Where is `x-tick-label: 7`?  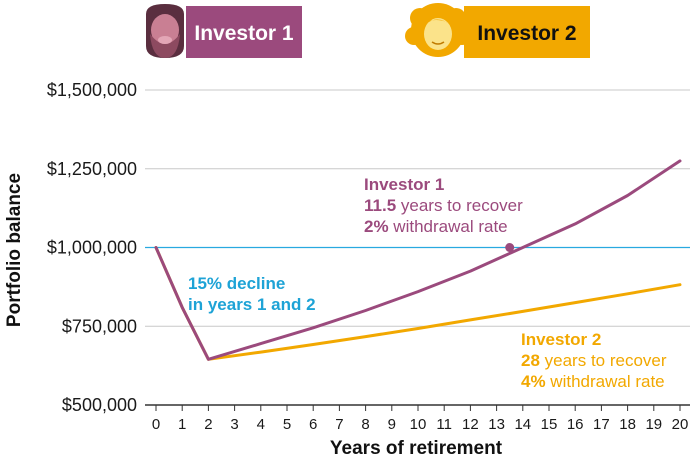
x-tick-label: 7 is located at coordinates (339, 424).